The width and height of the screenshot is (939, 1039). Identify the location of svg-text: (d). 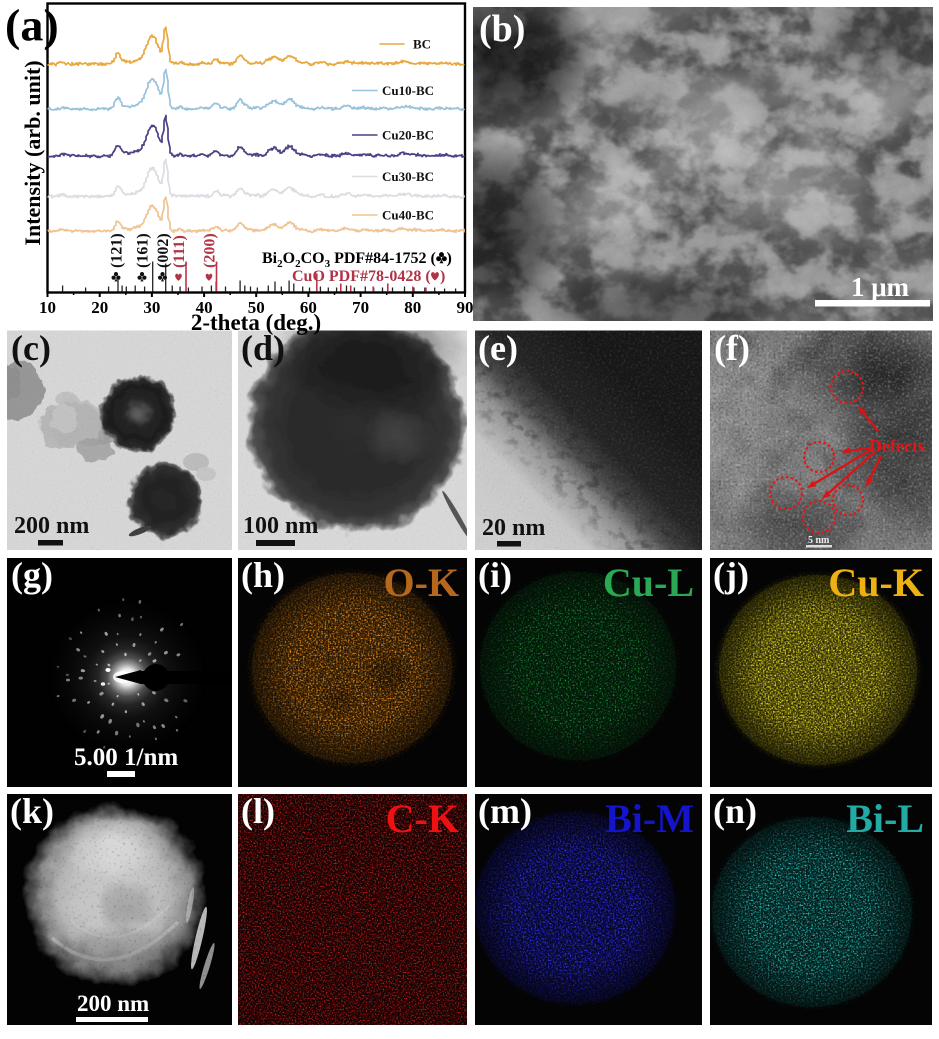
(263, 348).